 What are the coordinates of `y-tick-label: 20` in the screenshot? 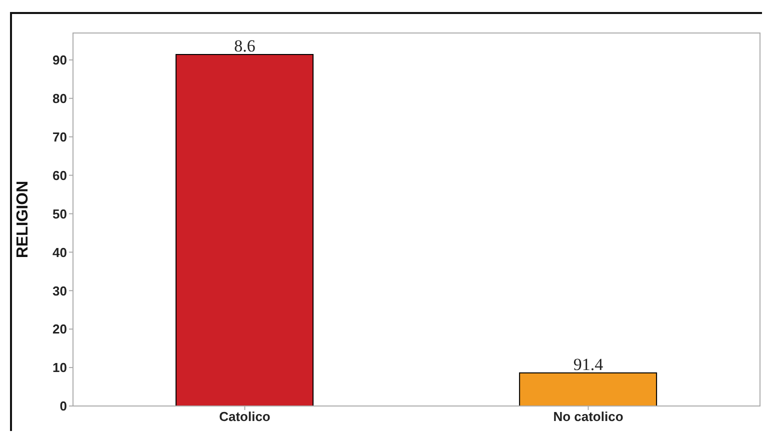 It's located at (59, 329).